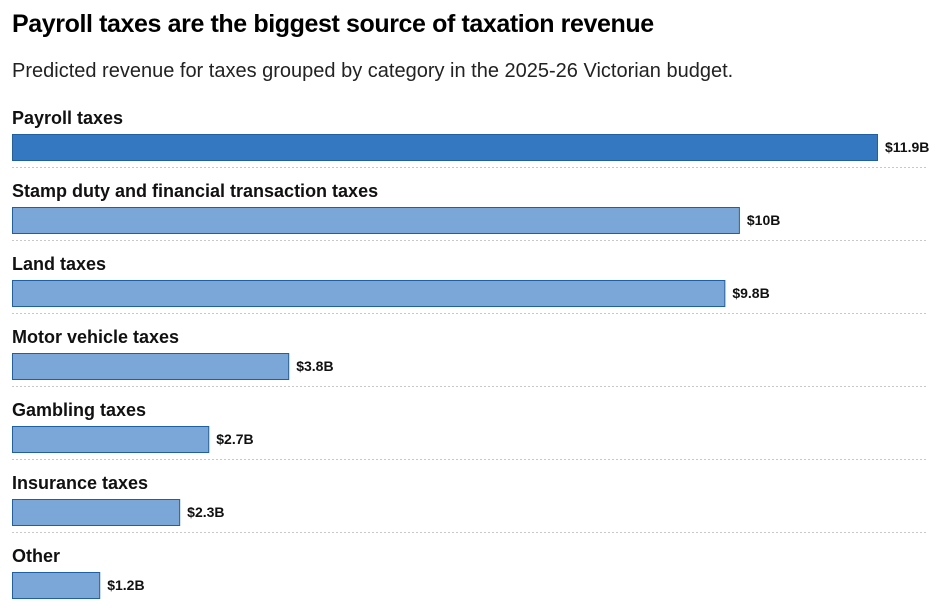  What do you see at coordinates (95, 337) in the screenshot?
I see `category-label: Motor vehicle taxes` at bounding box center [95, 337].